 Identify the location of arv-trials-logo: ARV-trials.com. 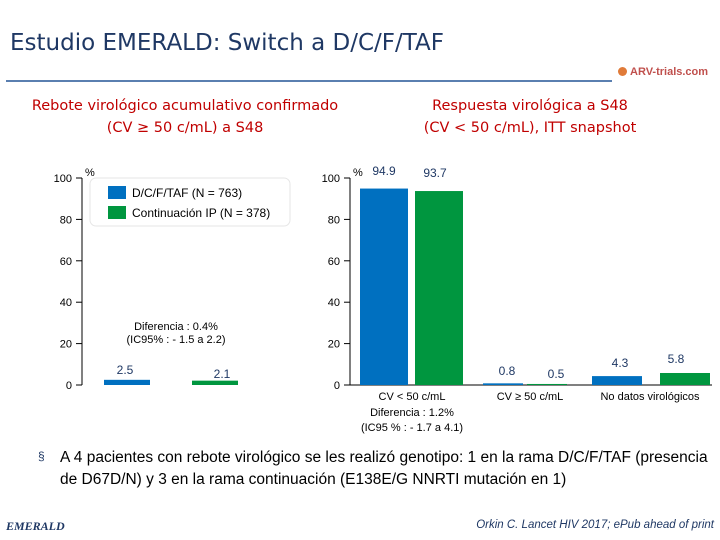
(663, 72).